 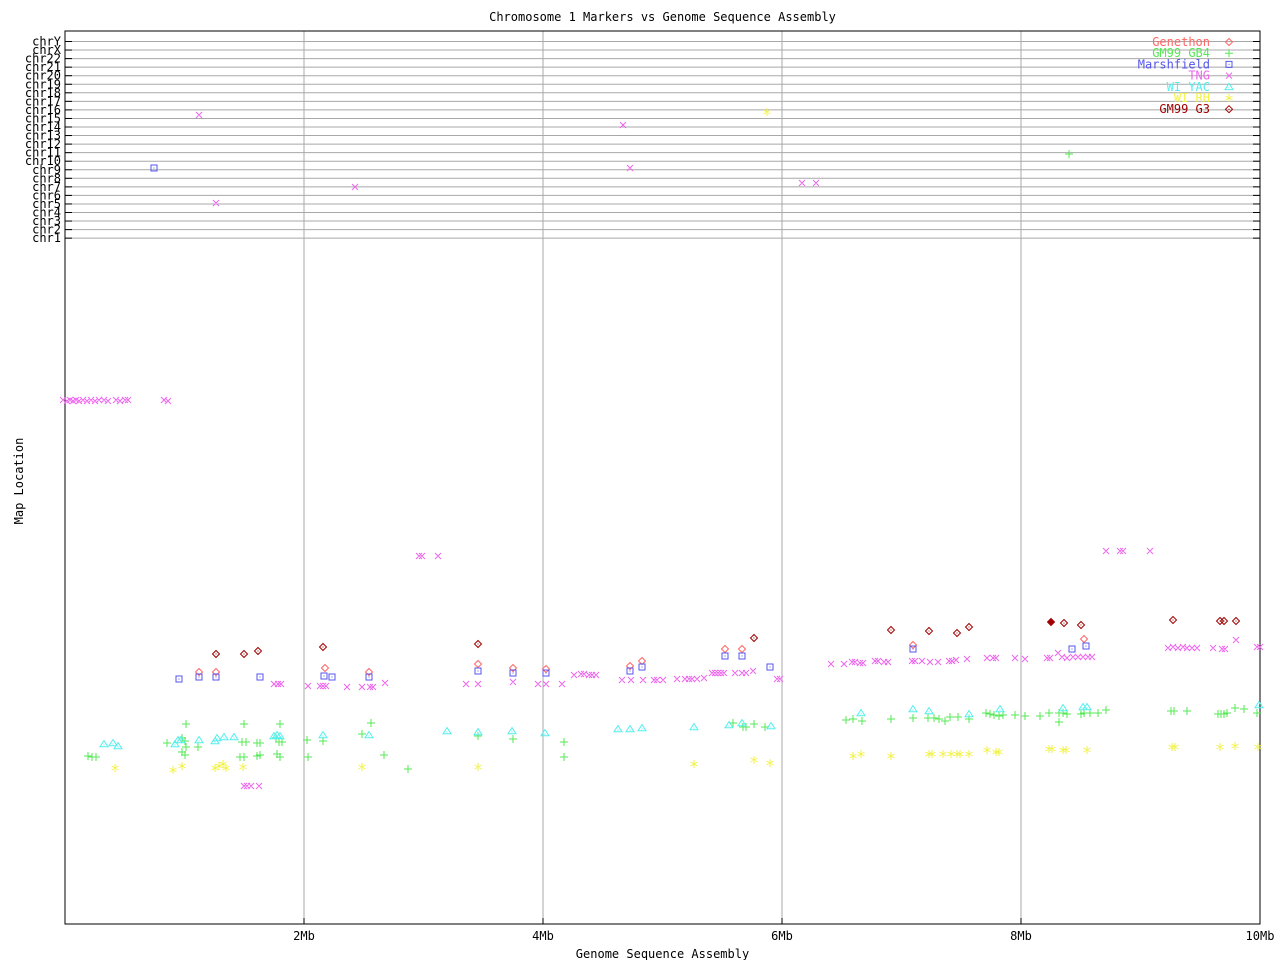 What do you see at coordinates (46, 187) in the screenshot?
I see `chr-label: chr7` at bounding box center [46, 187].